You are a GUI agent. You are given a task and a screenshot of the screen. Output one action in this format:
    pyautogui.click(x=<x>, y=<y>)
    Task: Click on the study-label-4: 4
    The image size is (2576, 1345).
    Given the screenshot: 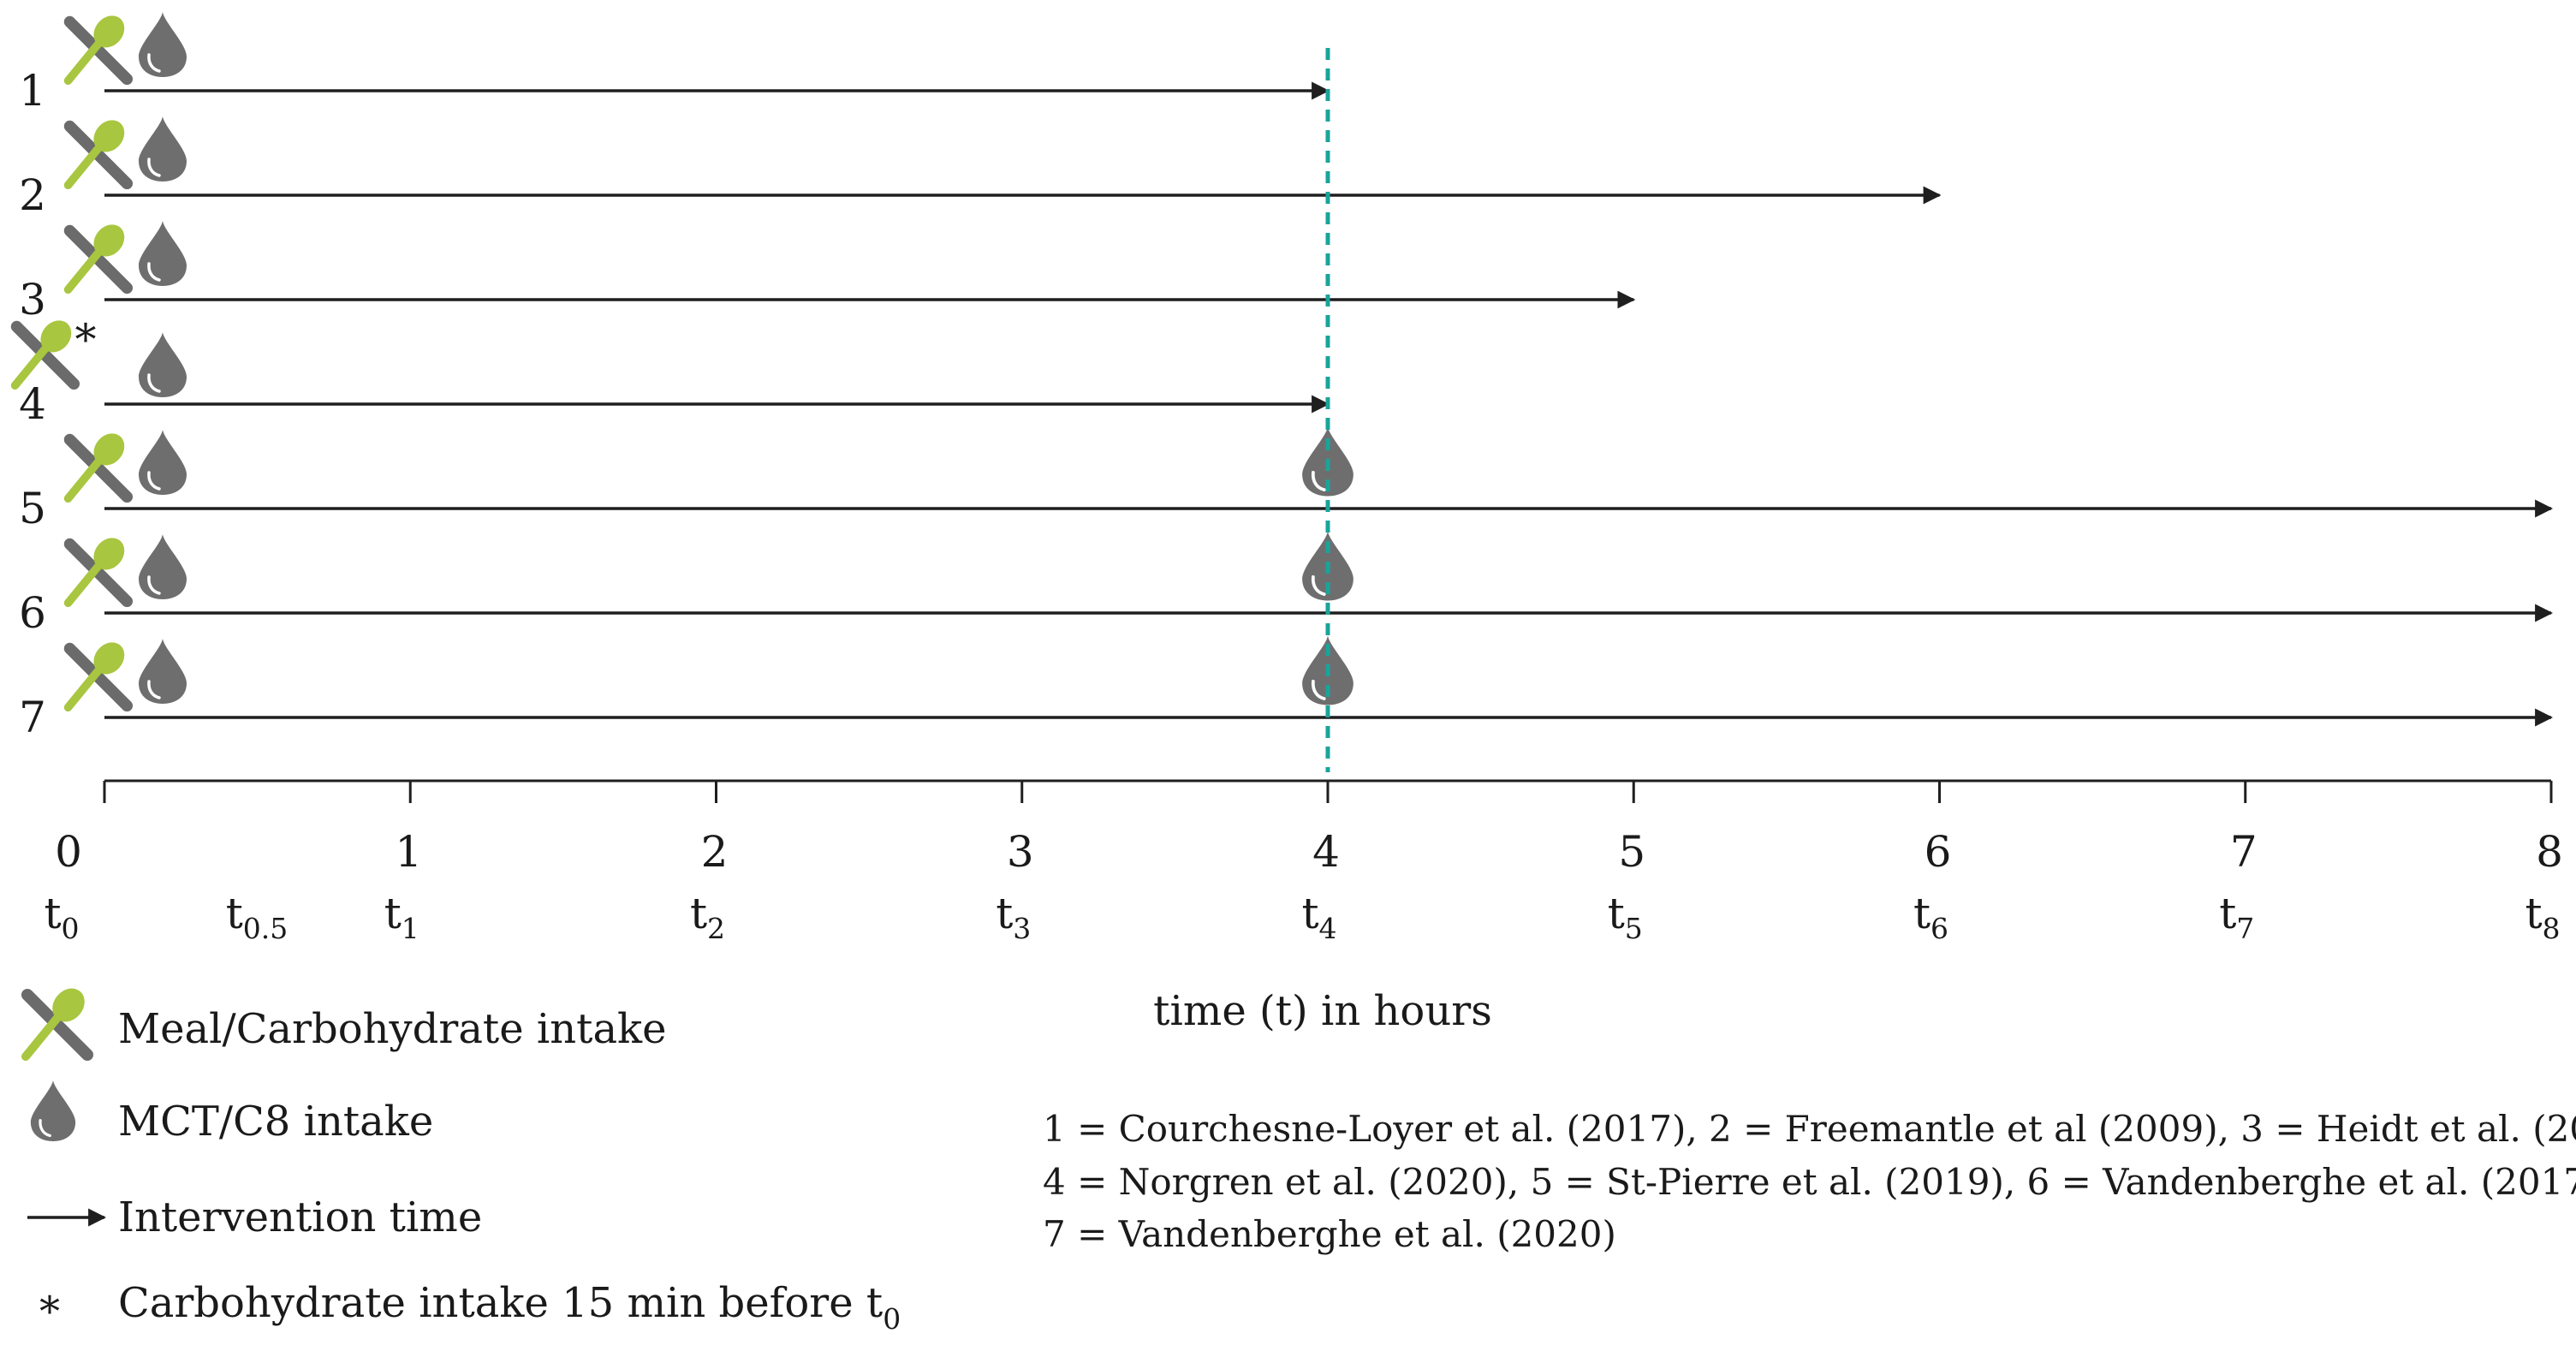 What is the action you would take?
    pyautogui.click(x=32, y=404)
    